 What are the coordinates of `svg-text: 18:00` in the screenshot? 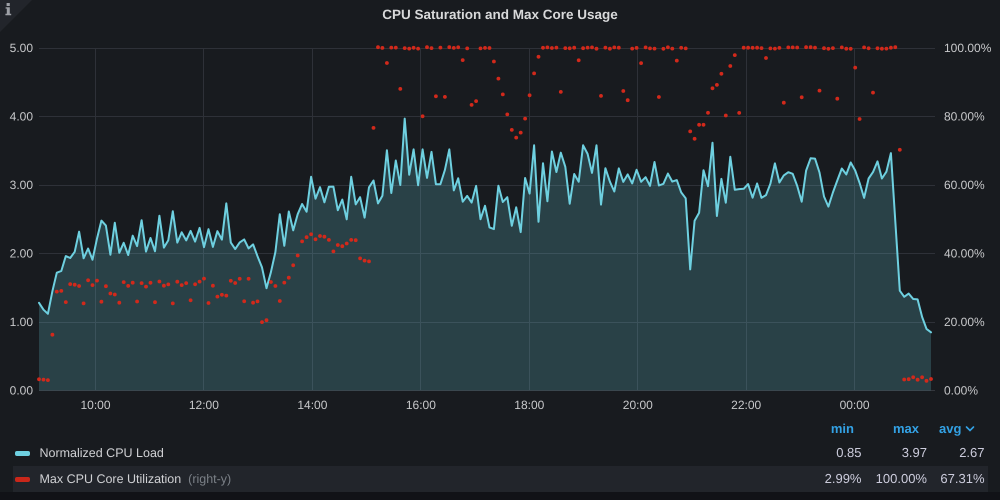 It's located at (529, 405).